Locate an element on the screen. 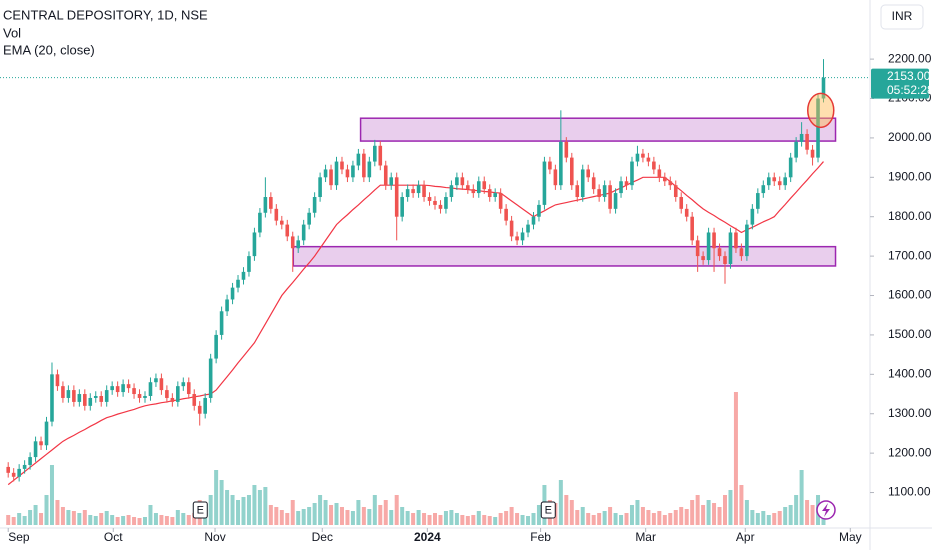 The height and width of the screenshot is (550, 932). alert-bolt is located at coordinates (826, 510).